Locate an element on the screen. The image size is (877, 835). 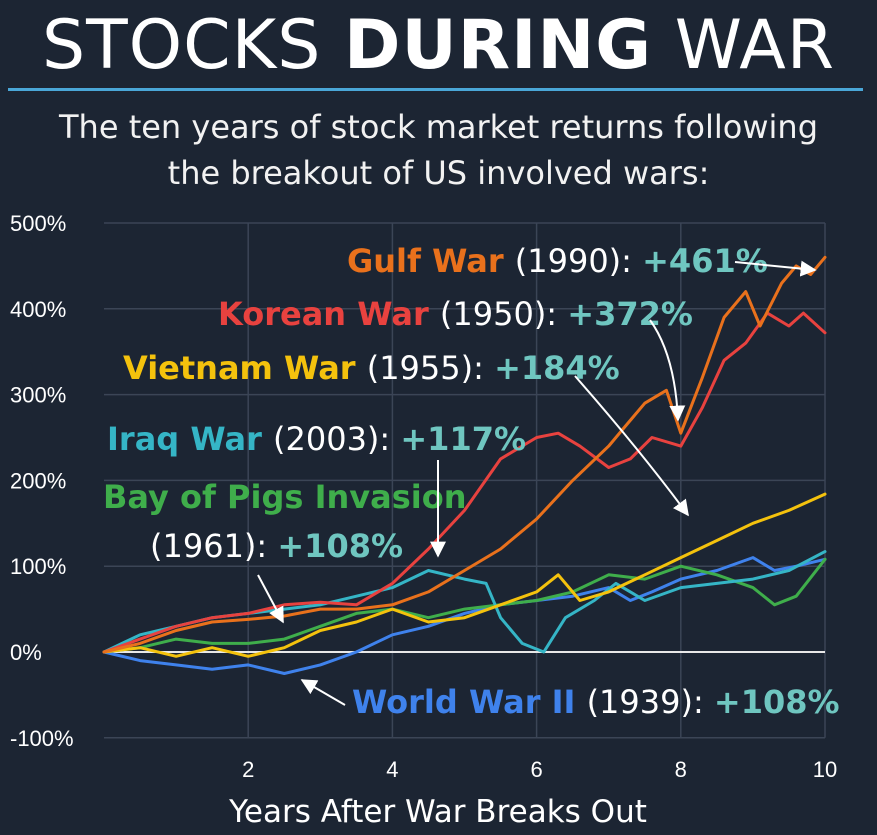
arrow-bay-of-pigs is located at coordinates (270, 599).